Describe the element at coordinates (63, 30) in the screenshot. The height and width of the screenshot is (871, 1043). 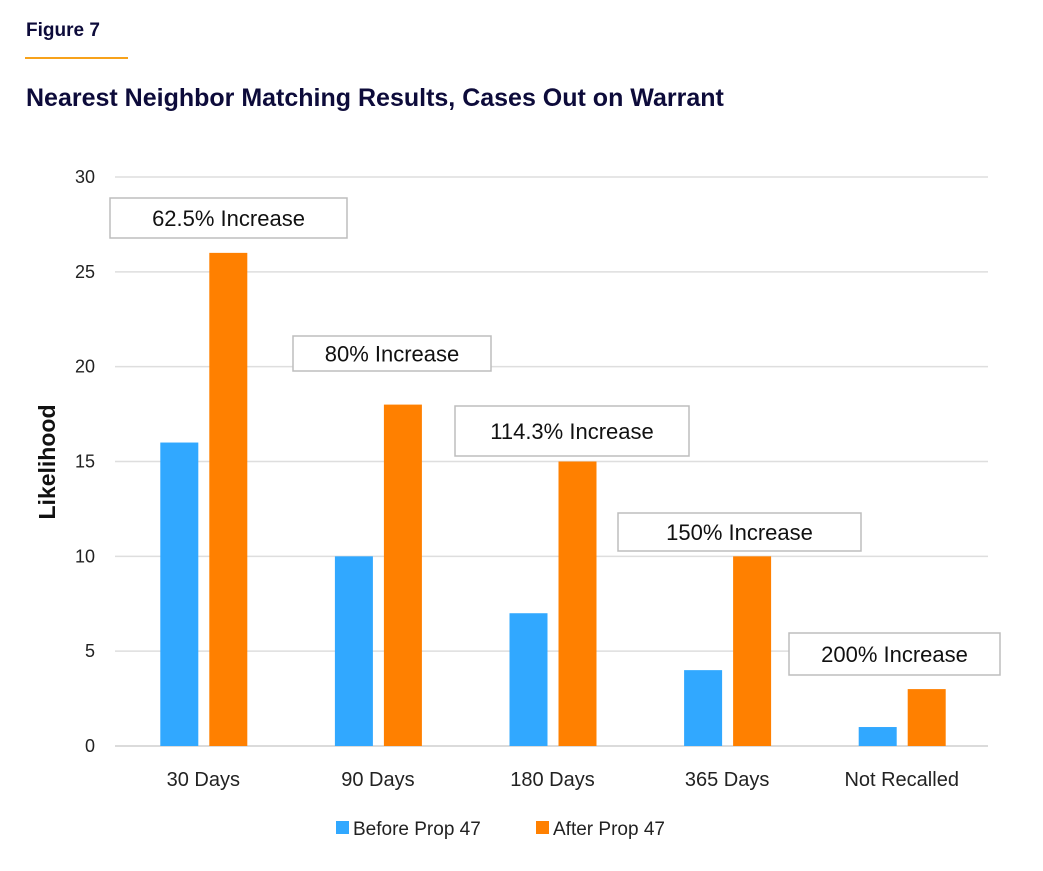
I see `figure-label: Figure 7` at that location.